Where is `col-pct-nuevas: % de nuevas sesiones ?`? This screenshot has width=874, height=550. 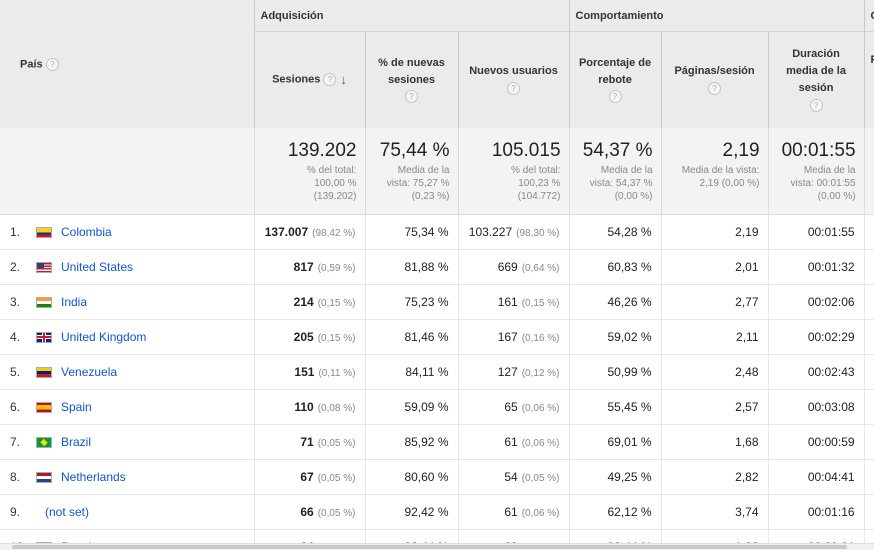 col-pct-nuevas: % de nuevas sesiones ? is located at coordinates (411, 79).